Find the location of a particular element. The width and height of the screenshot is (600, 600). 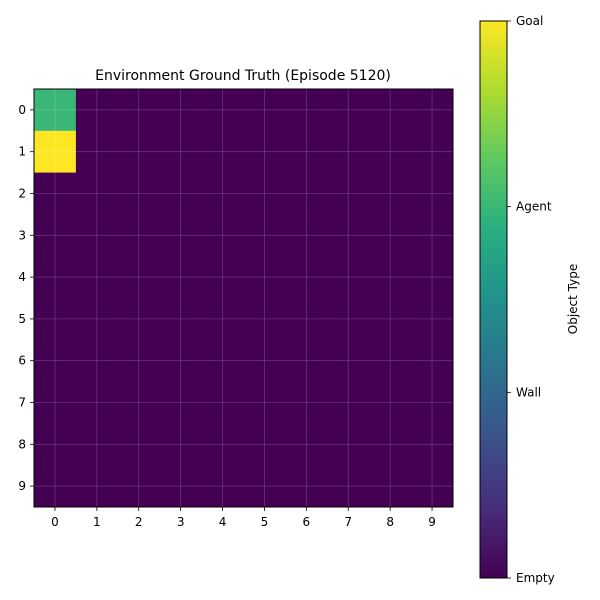

x-tick-label: 2 is located at coordinates (139, 522).